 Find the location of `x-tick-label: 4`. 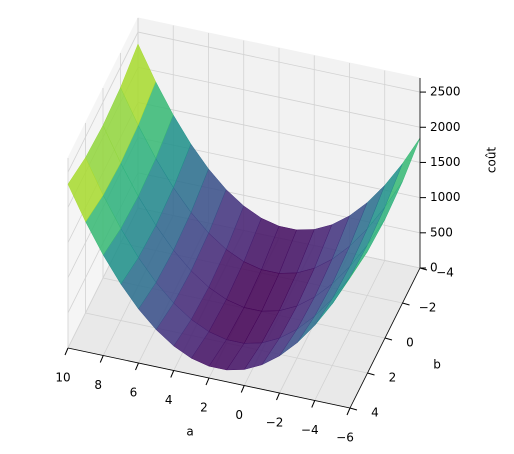

x-tick-label: 4 is located at coordinates (169, 400).